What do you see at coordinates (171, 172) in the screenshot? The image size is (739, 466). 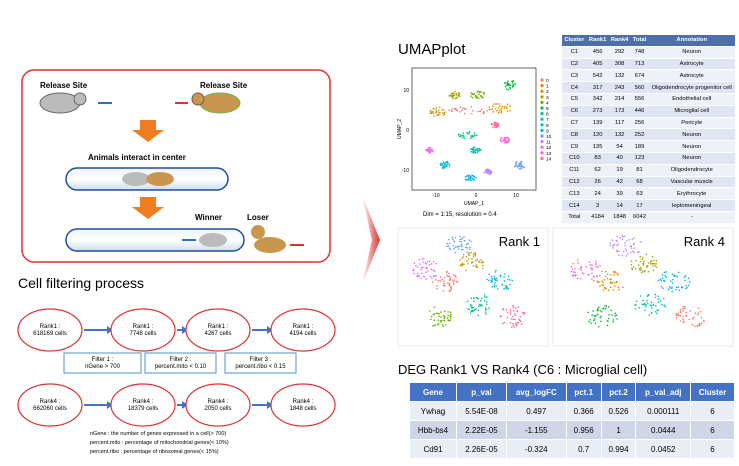 I see `behavior-drawing` at bounding box center [171, 172].